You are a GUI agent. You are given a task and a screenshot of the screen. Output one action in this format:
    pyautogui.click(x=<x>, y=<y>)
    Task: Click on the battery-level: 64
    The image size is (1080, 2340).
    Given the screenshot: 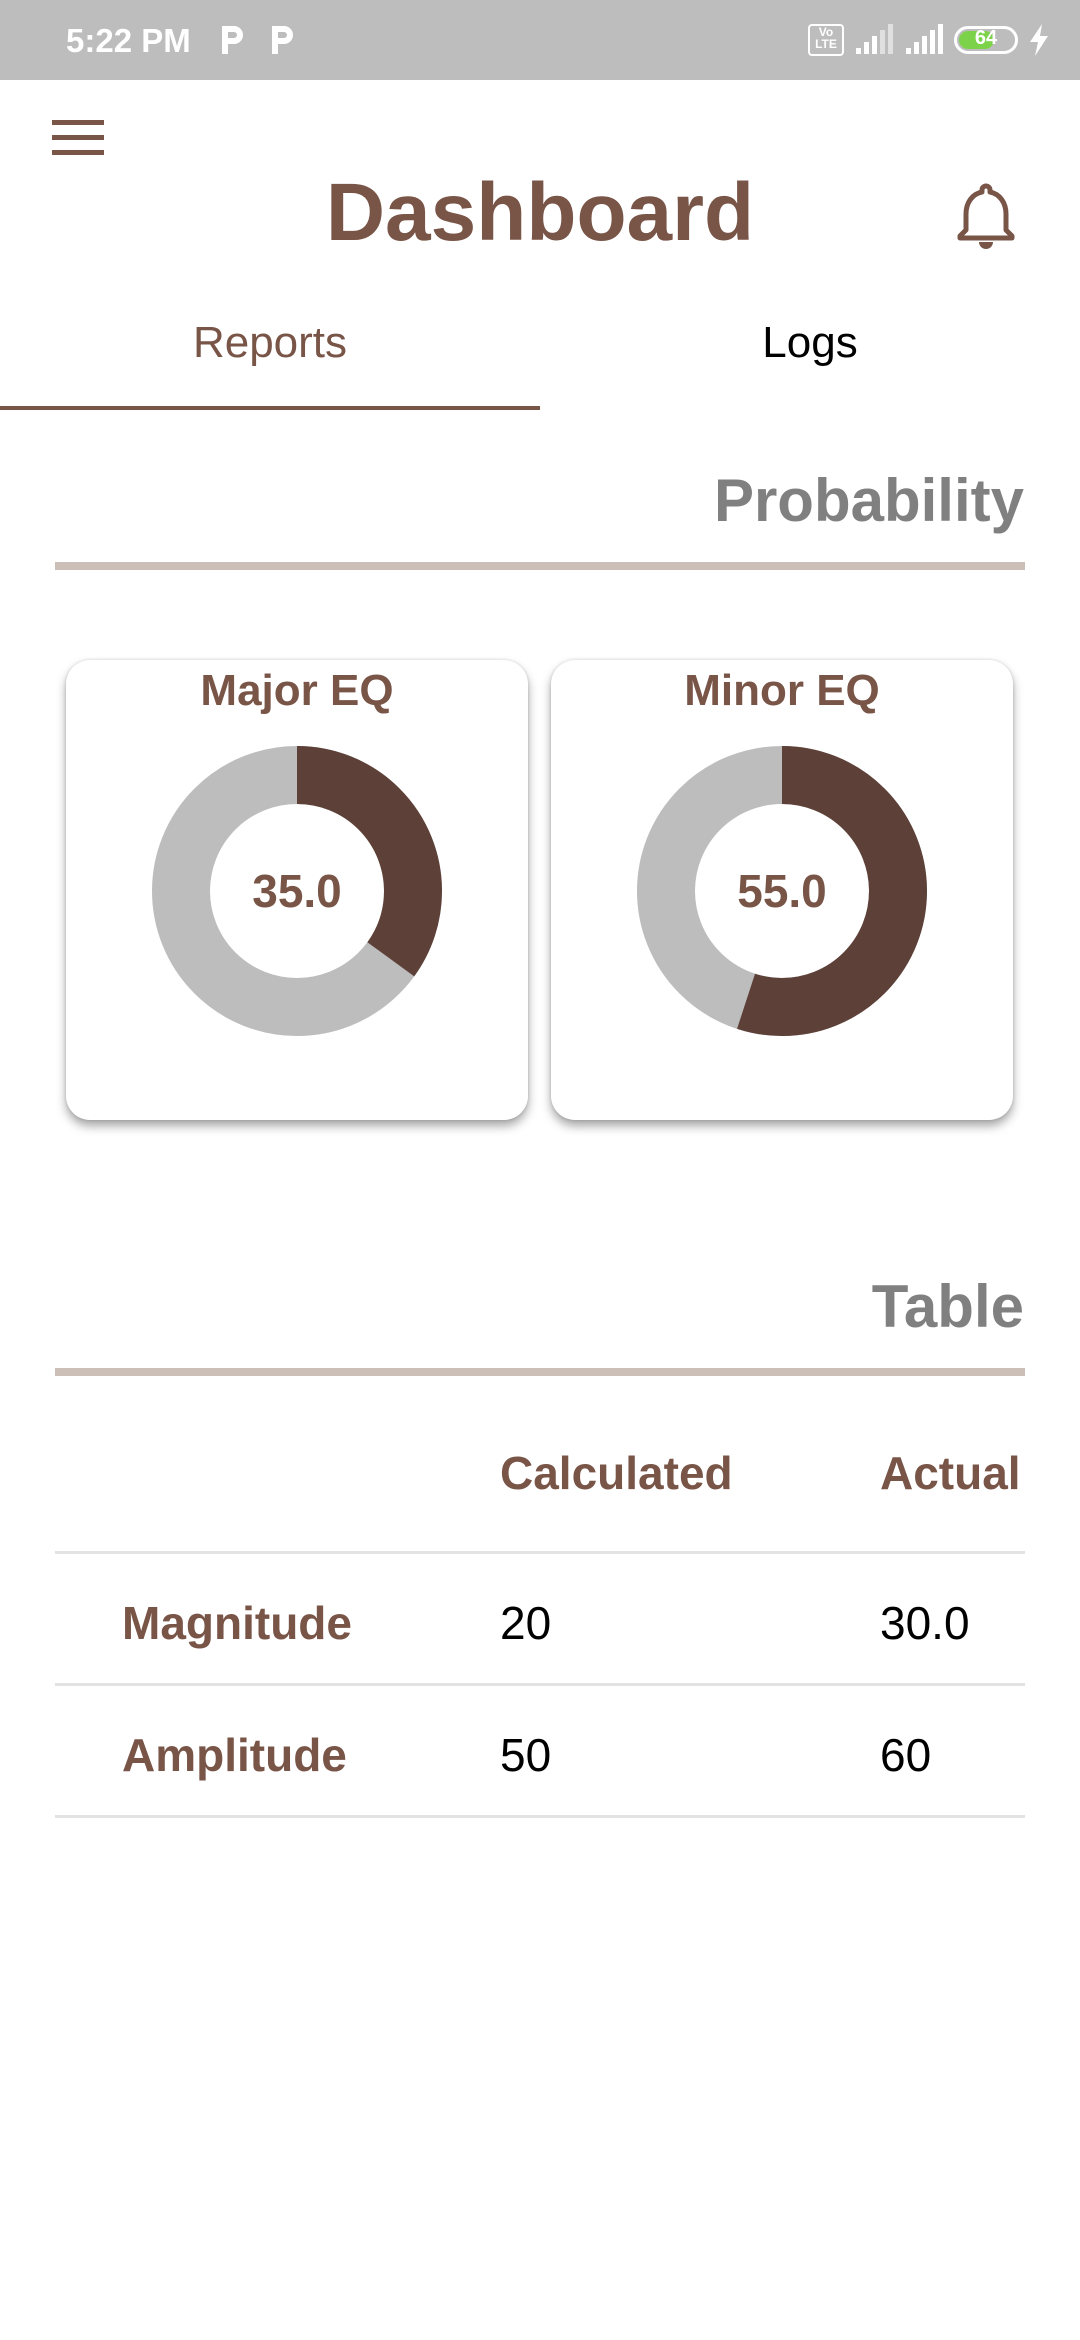 What is the action you would take?
    pyautogui.click(x=986, y=38)
    